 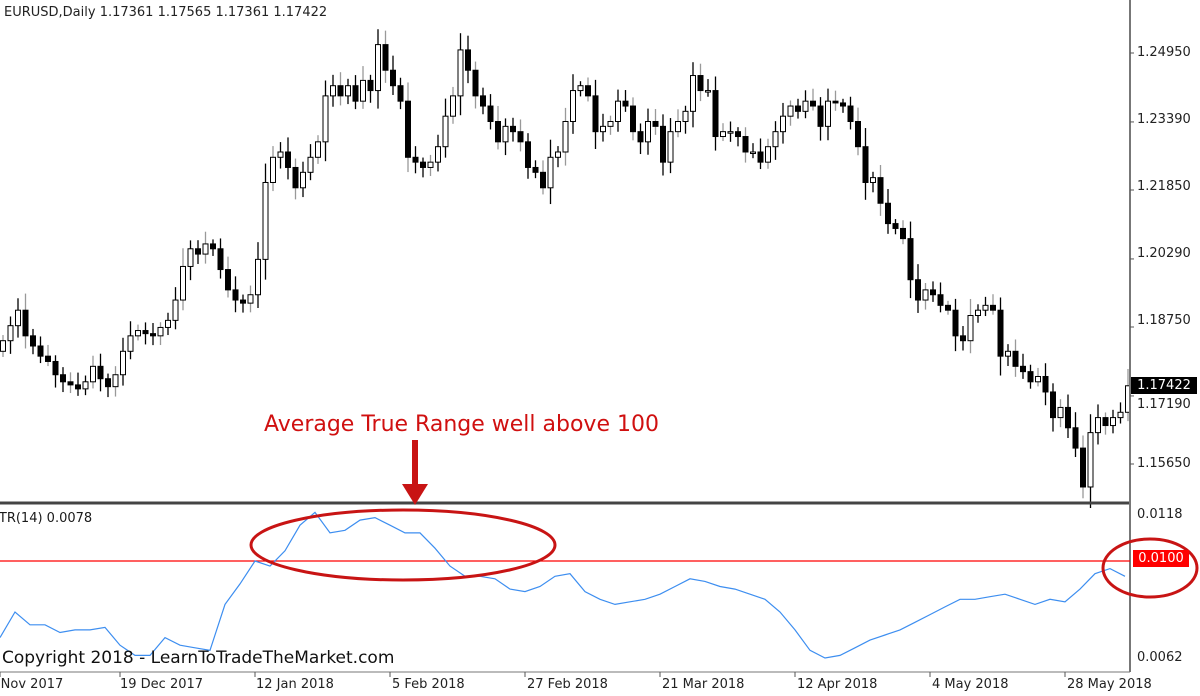 What do you see at coordinates (1160, 657) in the screenshot?
I see `atr-tick-label: 0.0062` at bounding box center [1160, 657].